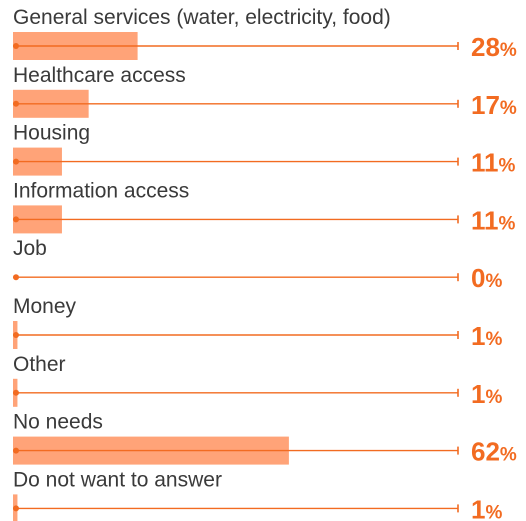 The height and width of the screenshot is (521, 526). I want to click on category-label: Other, so click(39, 364).